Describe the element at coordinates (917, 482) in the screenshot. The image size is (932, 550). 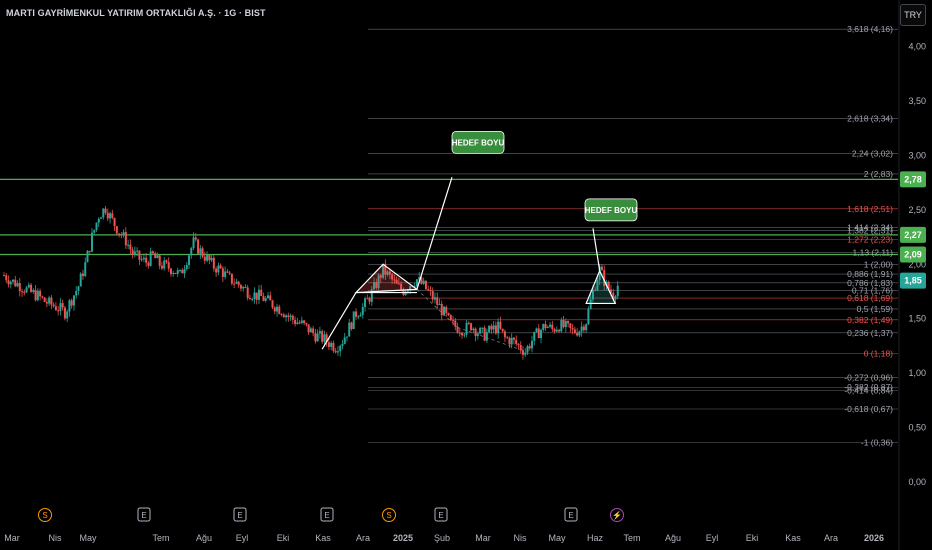
I see `y-tick-label: 0,00` at that location.